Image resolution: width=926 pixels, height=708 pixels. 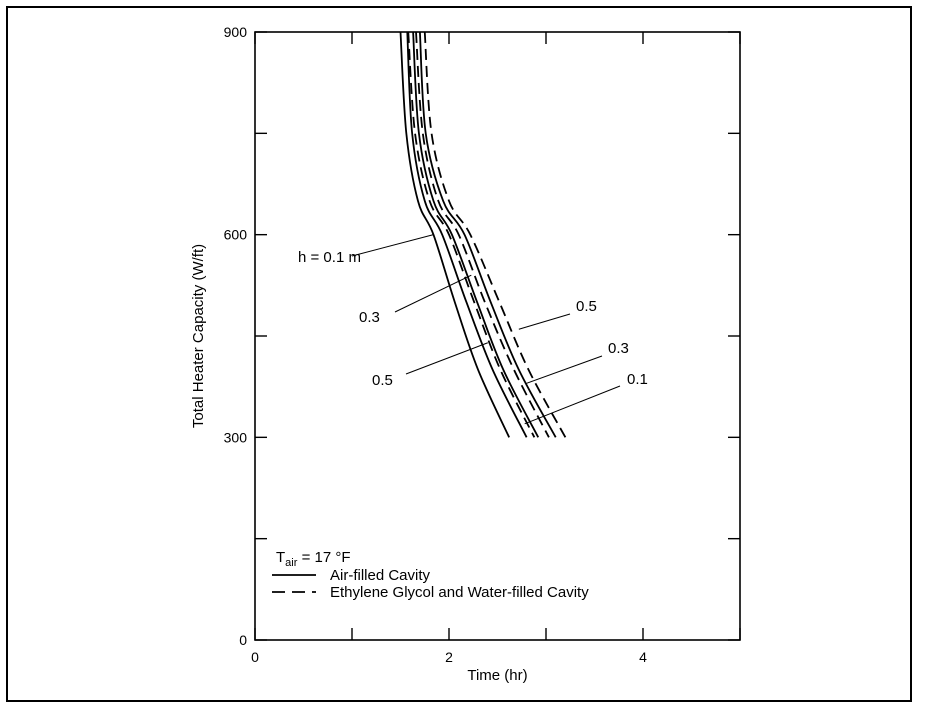 What do you see at coordinates (380, 575) in the screenshot?
I see `legend-label: Air-filled Cavity` at bounding box center [380, 575].